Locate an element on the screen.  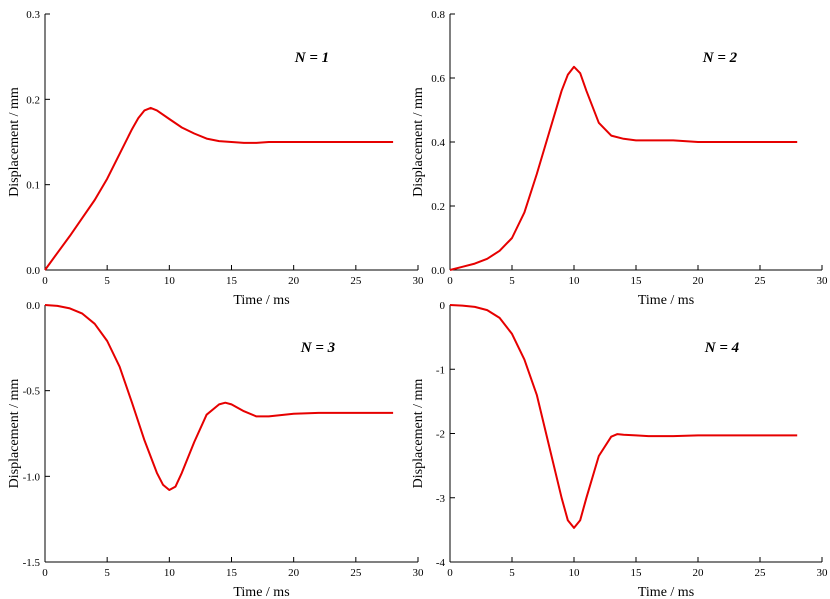
panel-annotation: N = 4 is located at coordinates (722, 348).